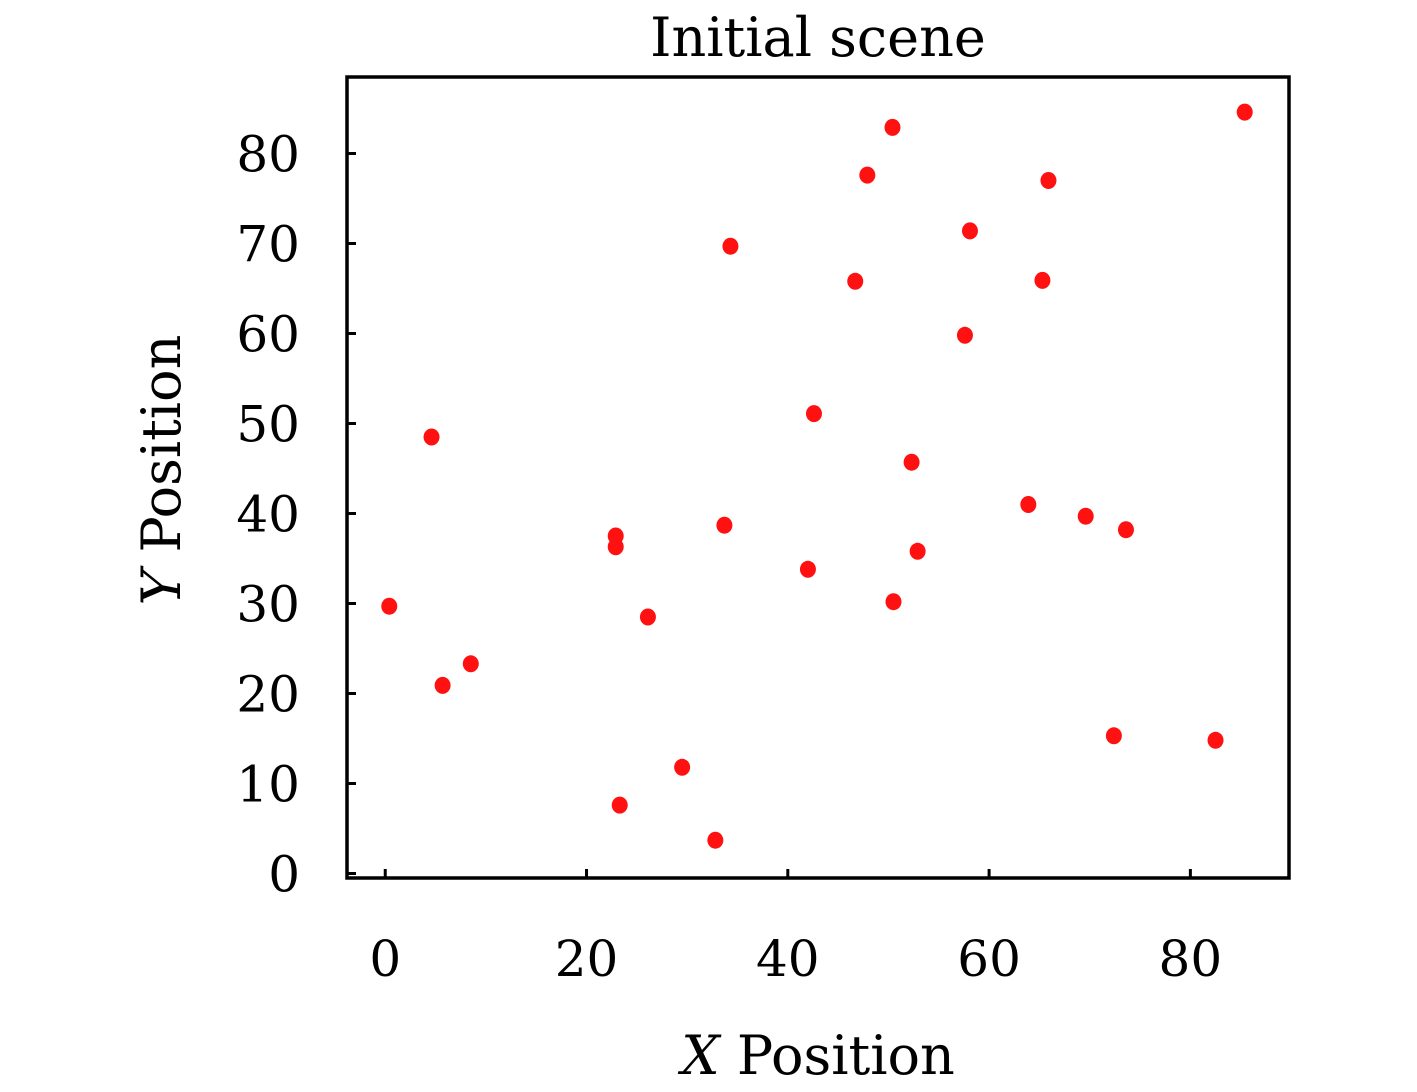  I want to click on y-axis-label-variable: Y, so click(161, 585).